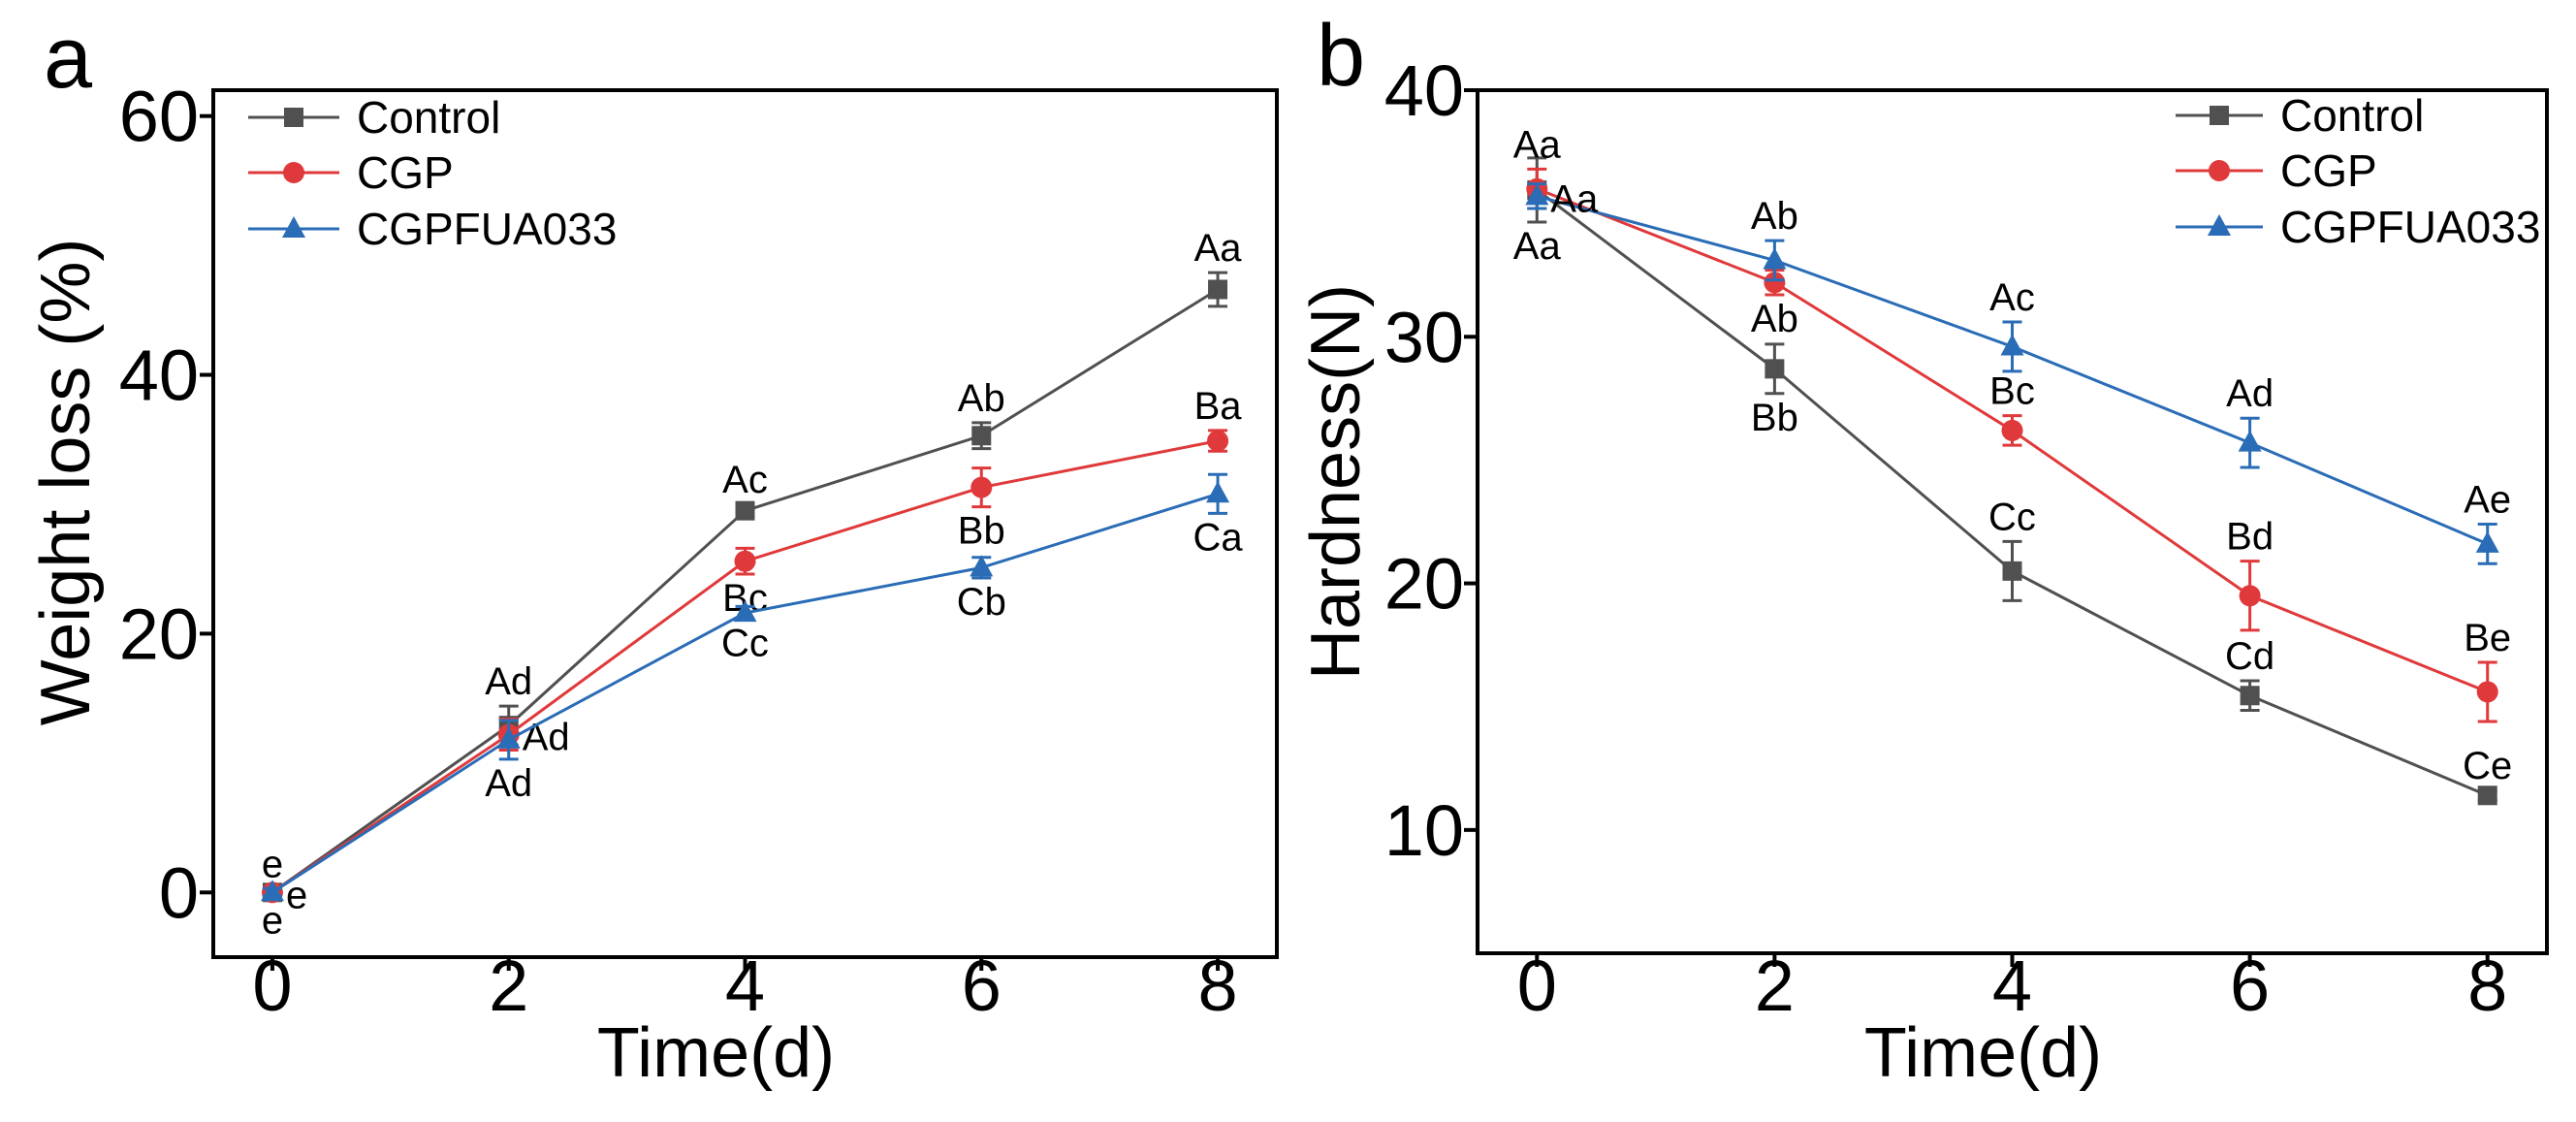 The height and width of the screenshot is (1122, 2576). Describe the element at coordinates (1217, 986) in the screenshot. I see `x-tick-label: 8` at that location.